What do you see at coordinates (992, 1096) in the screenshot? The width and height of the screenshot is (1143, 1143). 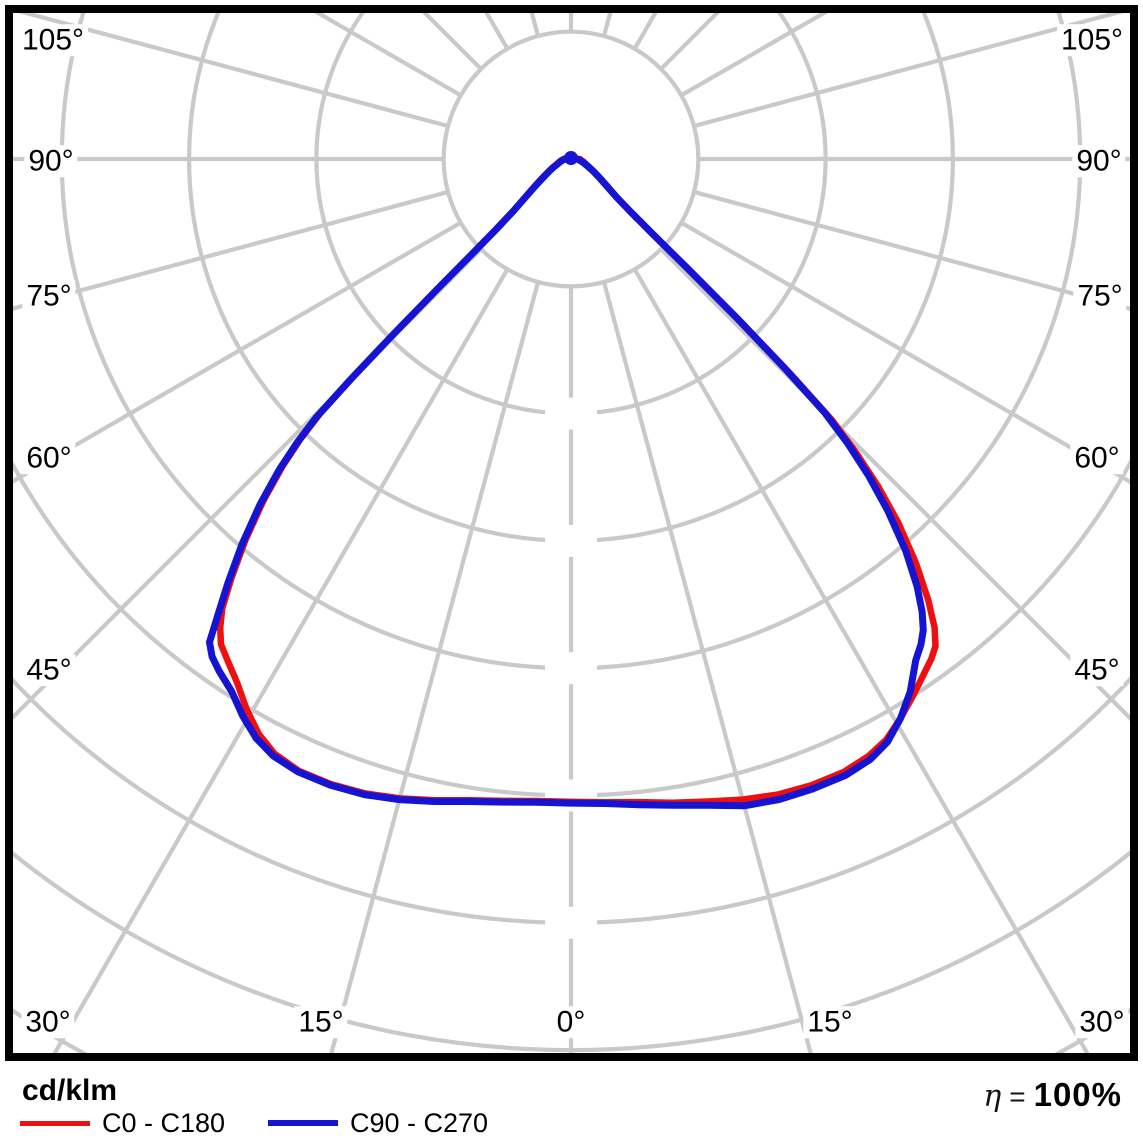 I see `eta-symbol: η` at bounding box center [992, 1096].